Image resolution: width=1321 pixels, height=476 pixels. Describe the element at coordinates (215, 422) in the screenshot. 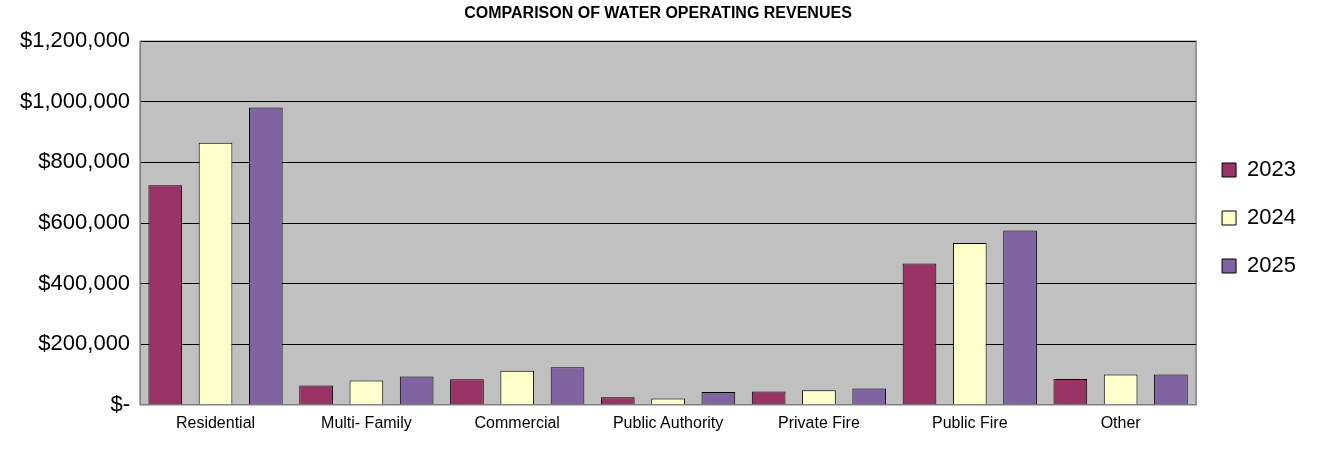

I see `x-tick-label: Residential` at that location.